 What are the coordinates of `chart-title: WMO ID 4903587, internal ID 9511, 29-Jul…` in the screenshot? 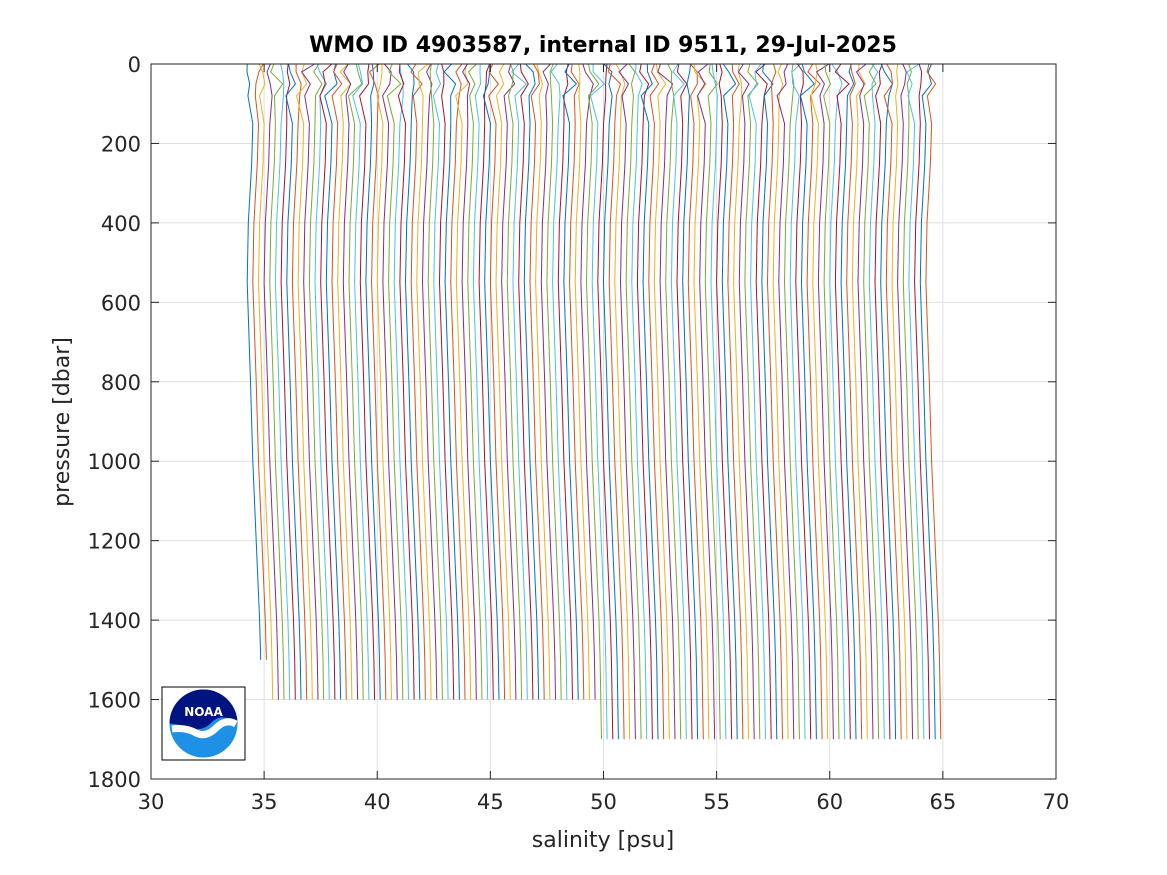 It's located at (603, 45).